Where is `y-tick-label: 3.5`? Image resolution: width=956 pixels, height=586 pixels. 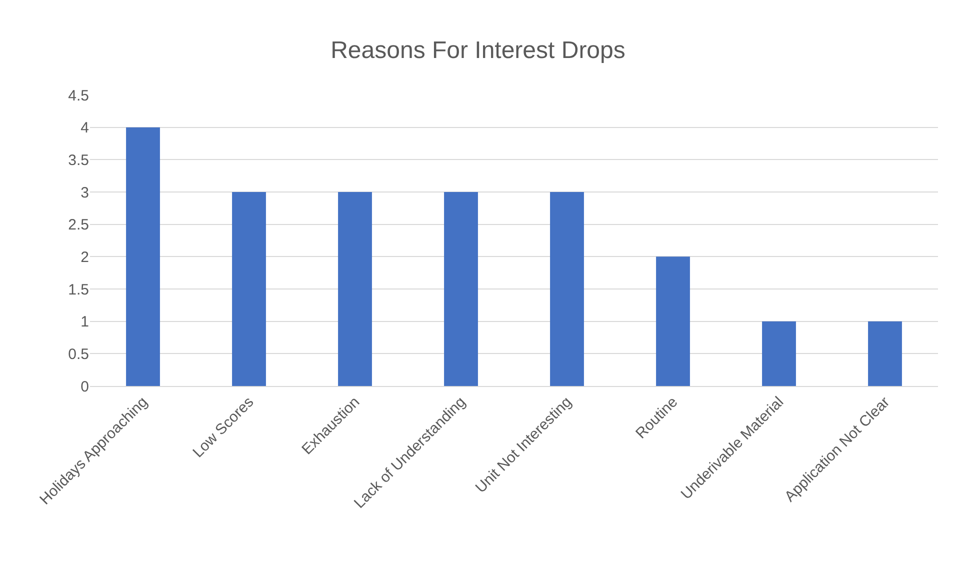
y-tick-label: 3.5 is located at coordinates (78, 160).